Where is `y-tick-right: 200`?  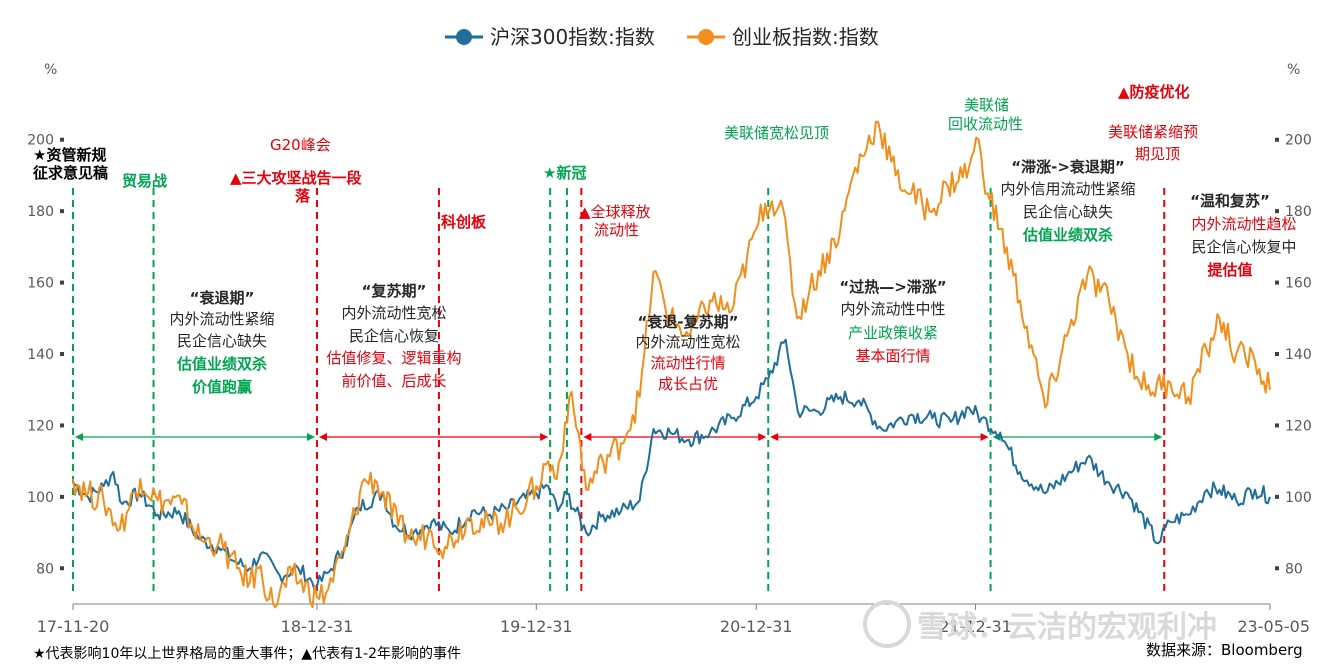
y-tick-right: 200 is located at coordinates (1298, 141).